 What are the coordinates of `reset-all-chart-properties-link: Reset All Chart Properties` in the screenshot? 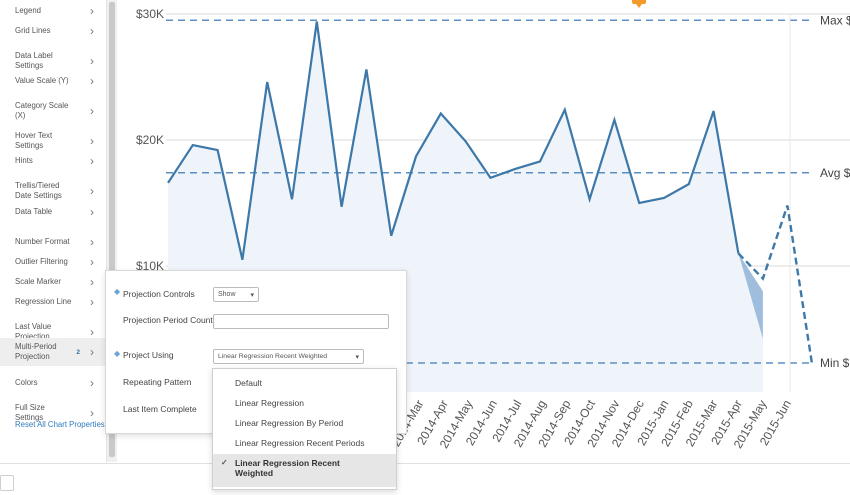 It's located at (60, 424).